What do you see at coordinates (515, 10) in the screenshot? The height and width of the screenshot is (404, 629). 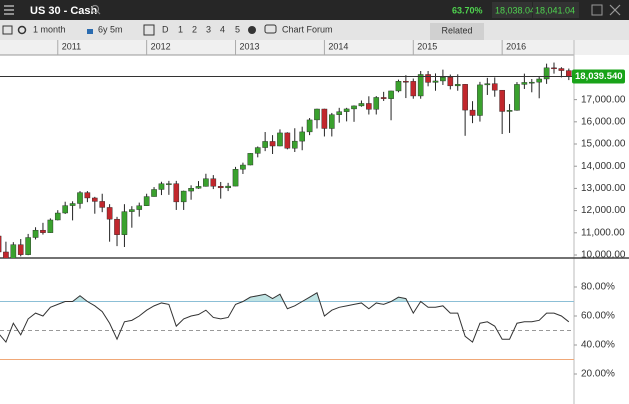 I see `sell-price: 18,038.04` at bounding box center [515, 10].